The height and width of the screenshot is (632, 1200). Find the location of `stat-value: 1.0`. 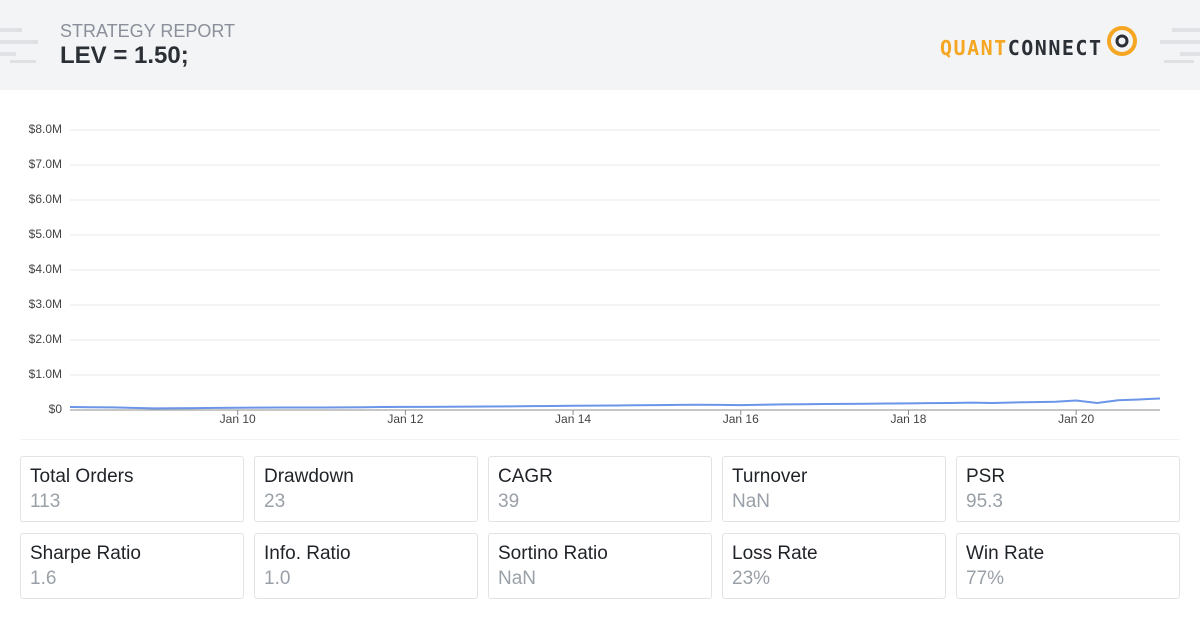

stat-value: 1.0 is located at coordinates (277, 578).